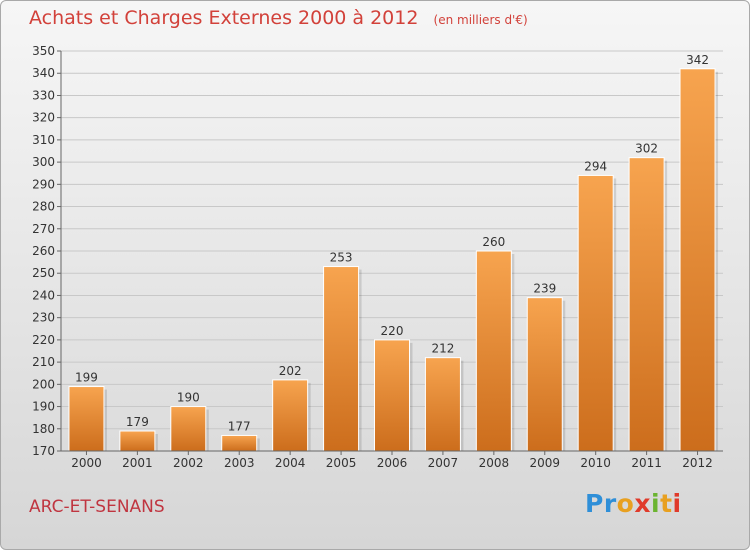 The height and width of the screenshot is (550, 750). Describe the element at coordinates (239, 426) in the screenshot. I see `data-label-2003: 177` at that location.